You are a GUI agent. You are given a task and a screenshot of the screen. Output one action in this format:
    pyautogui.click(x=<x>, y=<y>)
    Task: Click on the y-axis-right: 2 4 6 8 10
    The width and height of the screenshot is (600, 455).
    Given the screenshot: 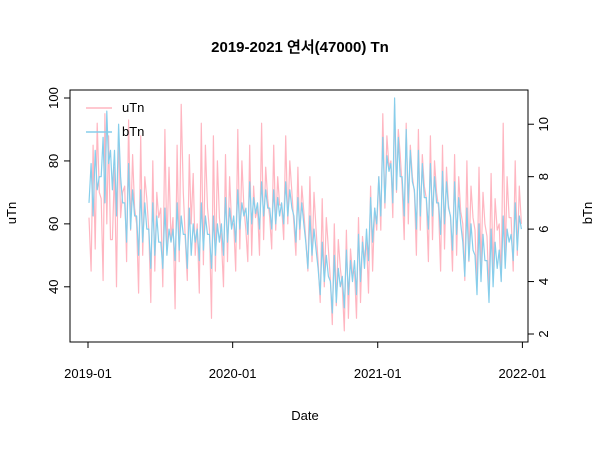 What is the action you would take?
    pyautogui.click(x=539, y=227)
    